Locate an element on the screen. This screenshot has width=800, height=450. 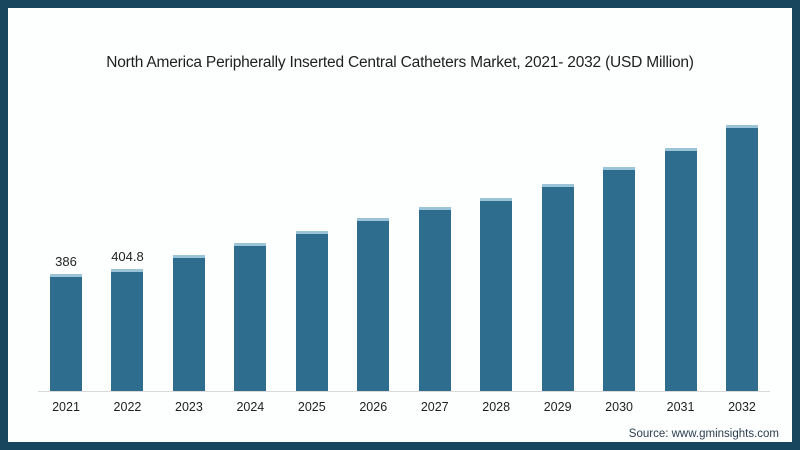
bar-group-2024 is located at coordinates (250, 317).